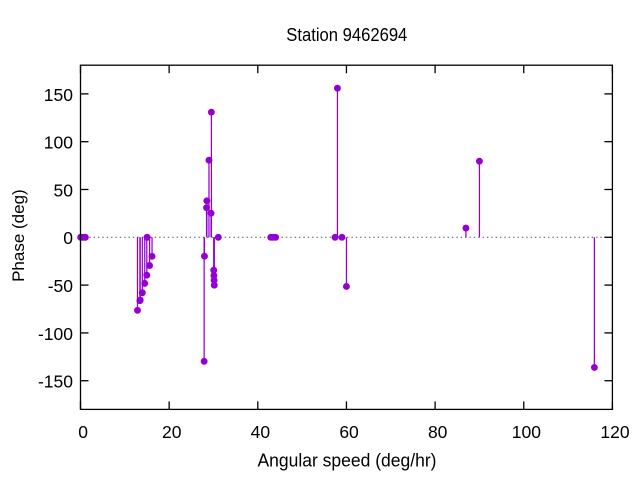 The image size is (640, 480). I want to click on svg-text: Phase (deg), so click(18, 235).